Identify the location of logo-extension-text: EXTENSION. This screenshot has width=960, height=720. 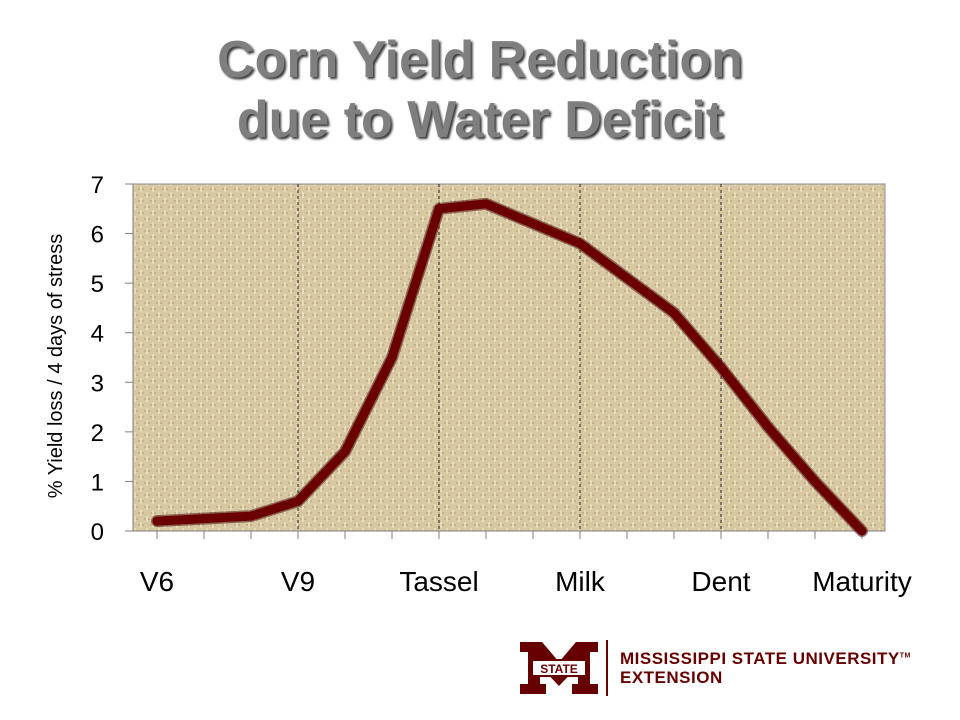
(671, 677).